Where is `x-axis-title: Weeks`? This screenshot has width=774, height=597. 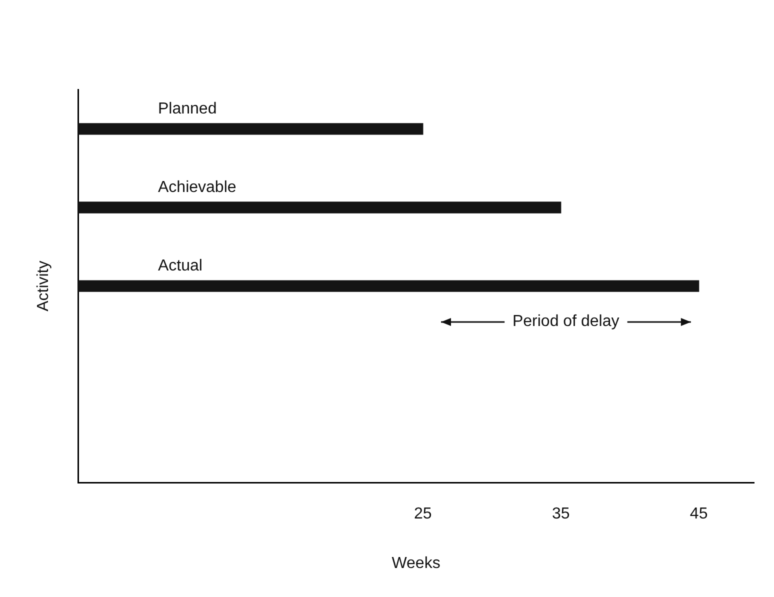
x-axis-title: Weeks is located at coordinates (416, 563).